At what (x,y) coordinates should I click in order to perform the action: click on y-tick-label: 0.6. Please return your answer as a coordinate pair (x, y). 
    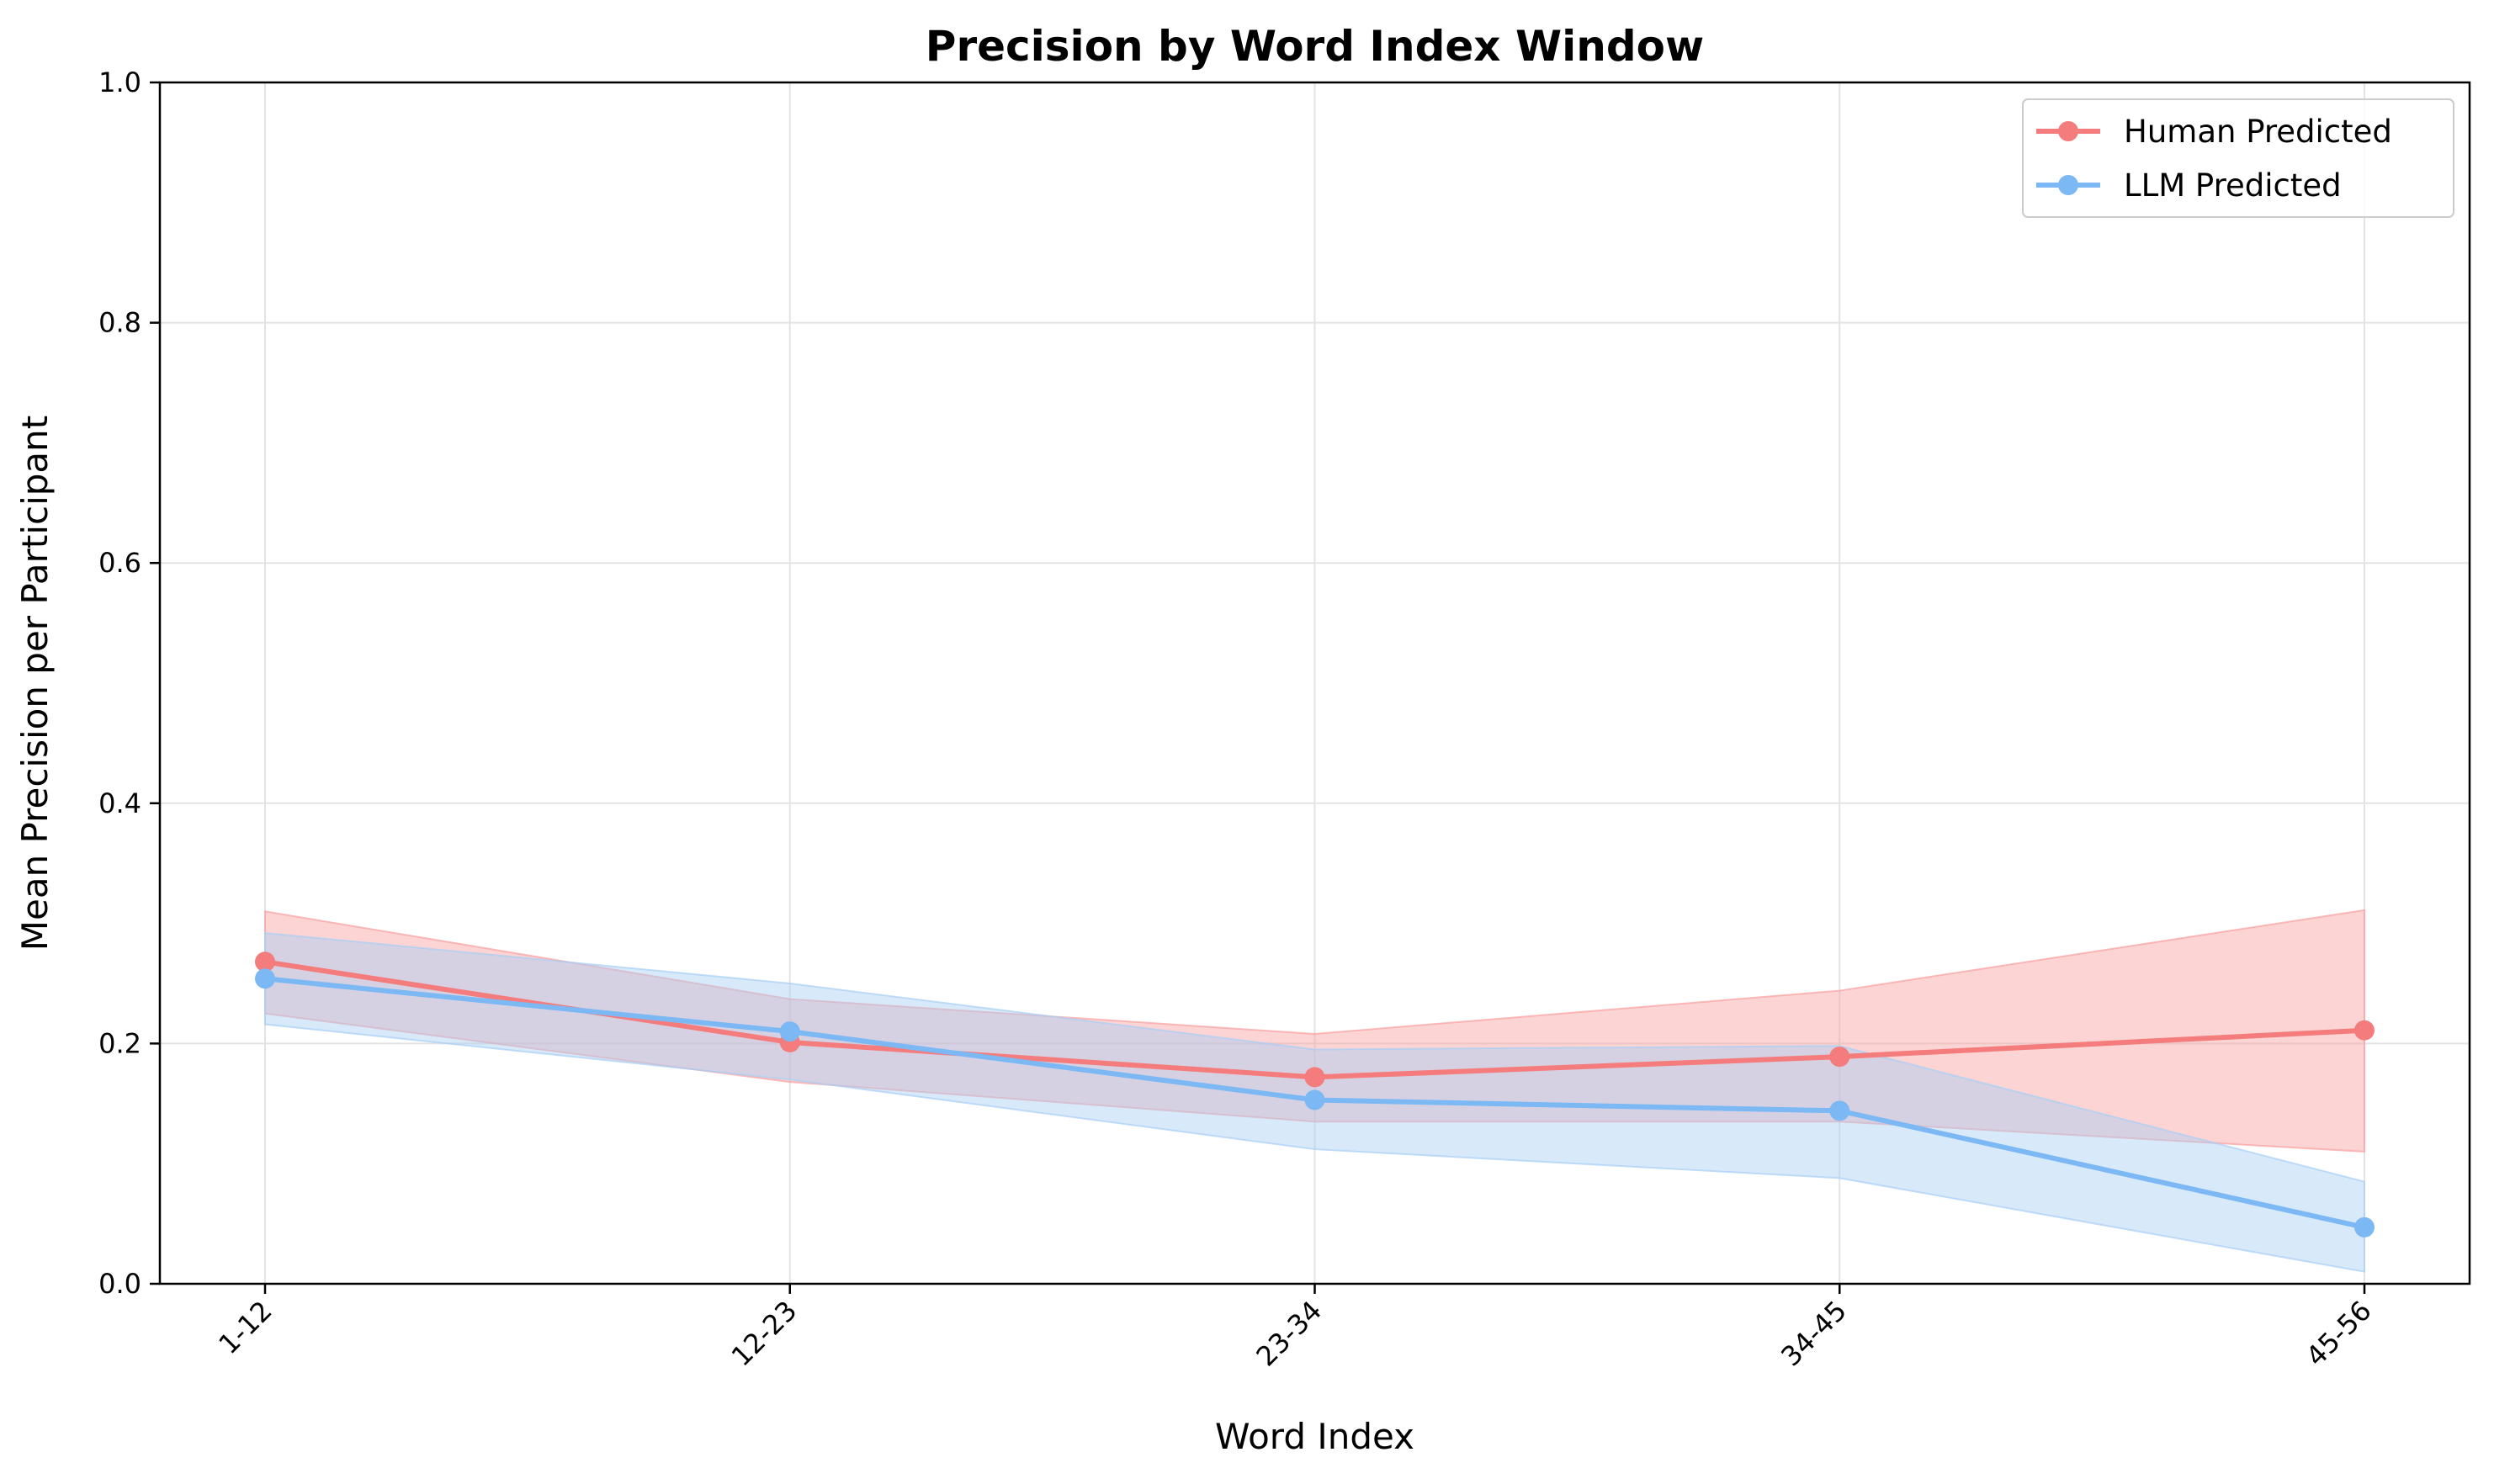
    Looking at the image, I should click on (119, 563).